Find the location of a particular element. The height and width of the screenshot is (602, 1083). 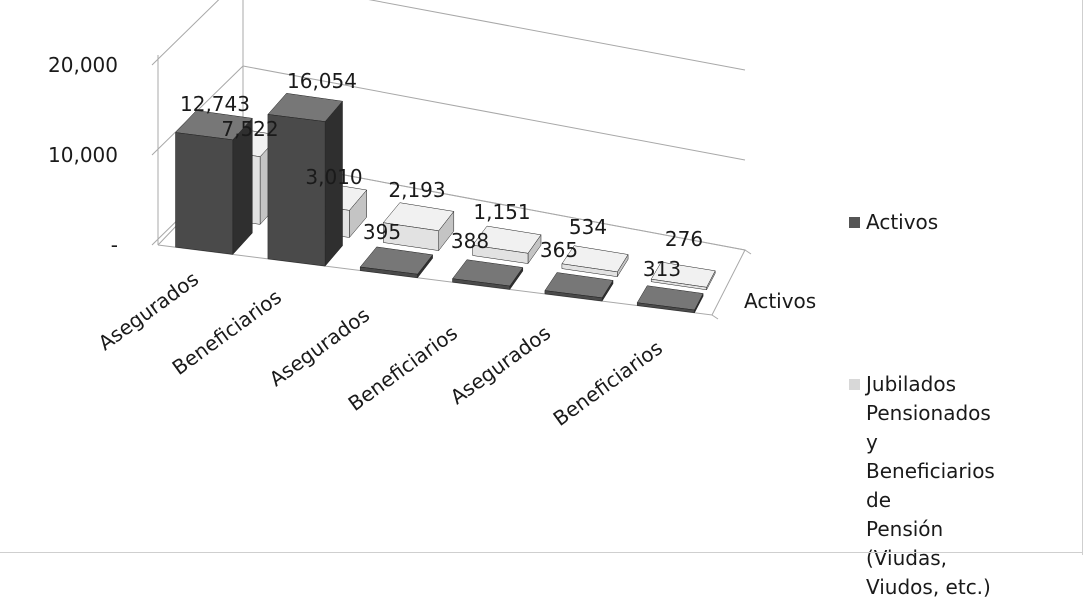

legend-swatch-activos is located at coordinates (854, 222).